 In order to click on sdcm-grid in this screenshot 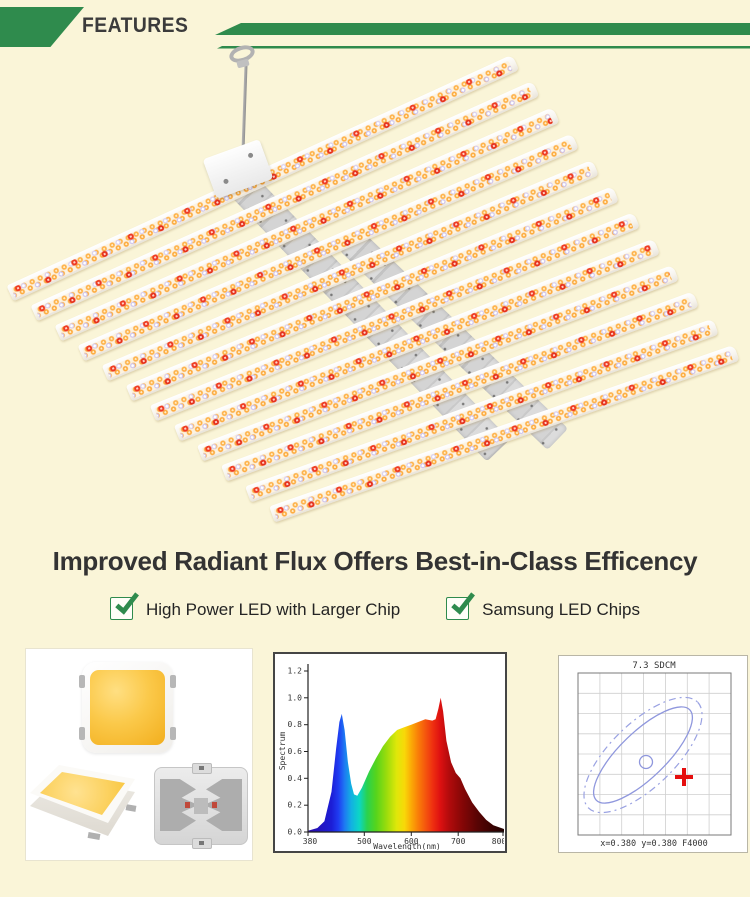, I will do `click(654, 754)`.